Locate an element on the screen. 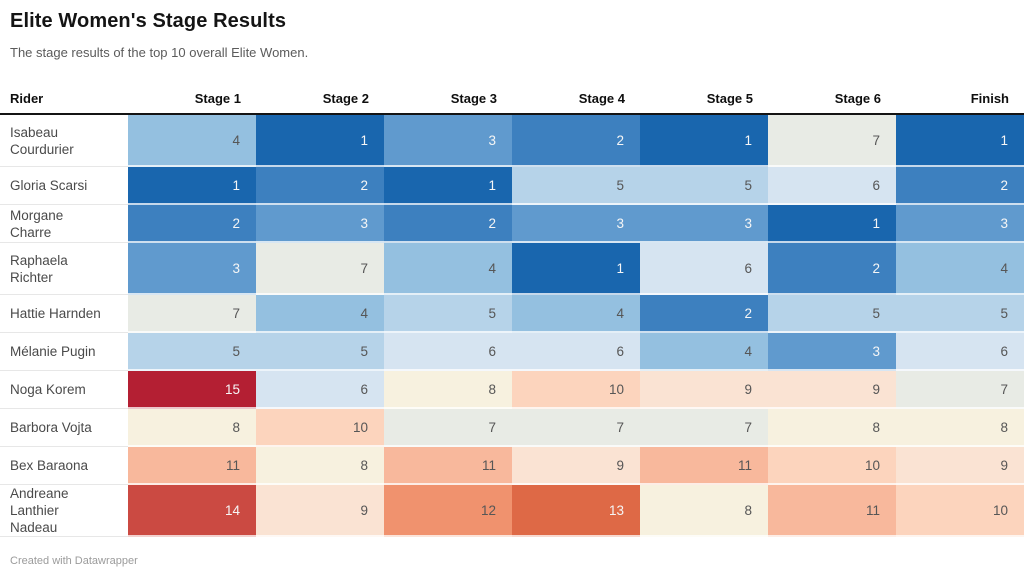 Image resolution: width=1024 pixels, height=580 pixels. rider-name: Isabeau Courdurier is located at coordinates (64, 141).